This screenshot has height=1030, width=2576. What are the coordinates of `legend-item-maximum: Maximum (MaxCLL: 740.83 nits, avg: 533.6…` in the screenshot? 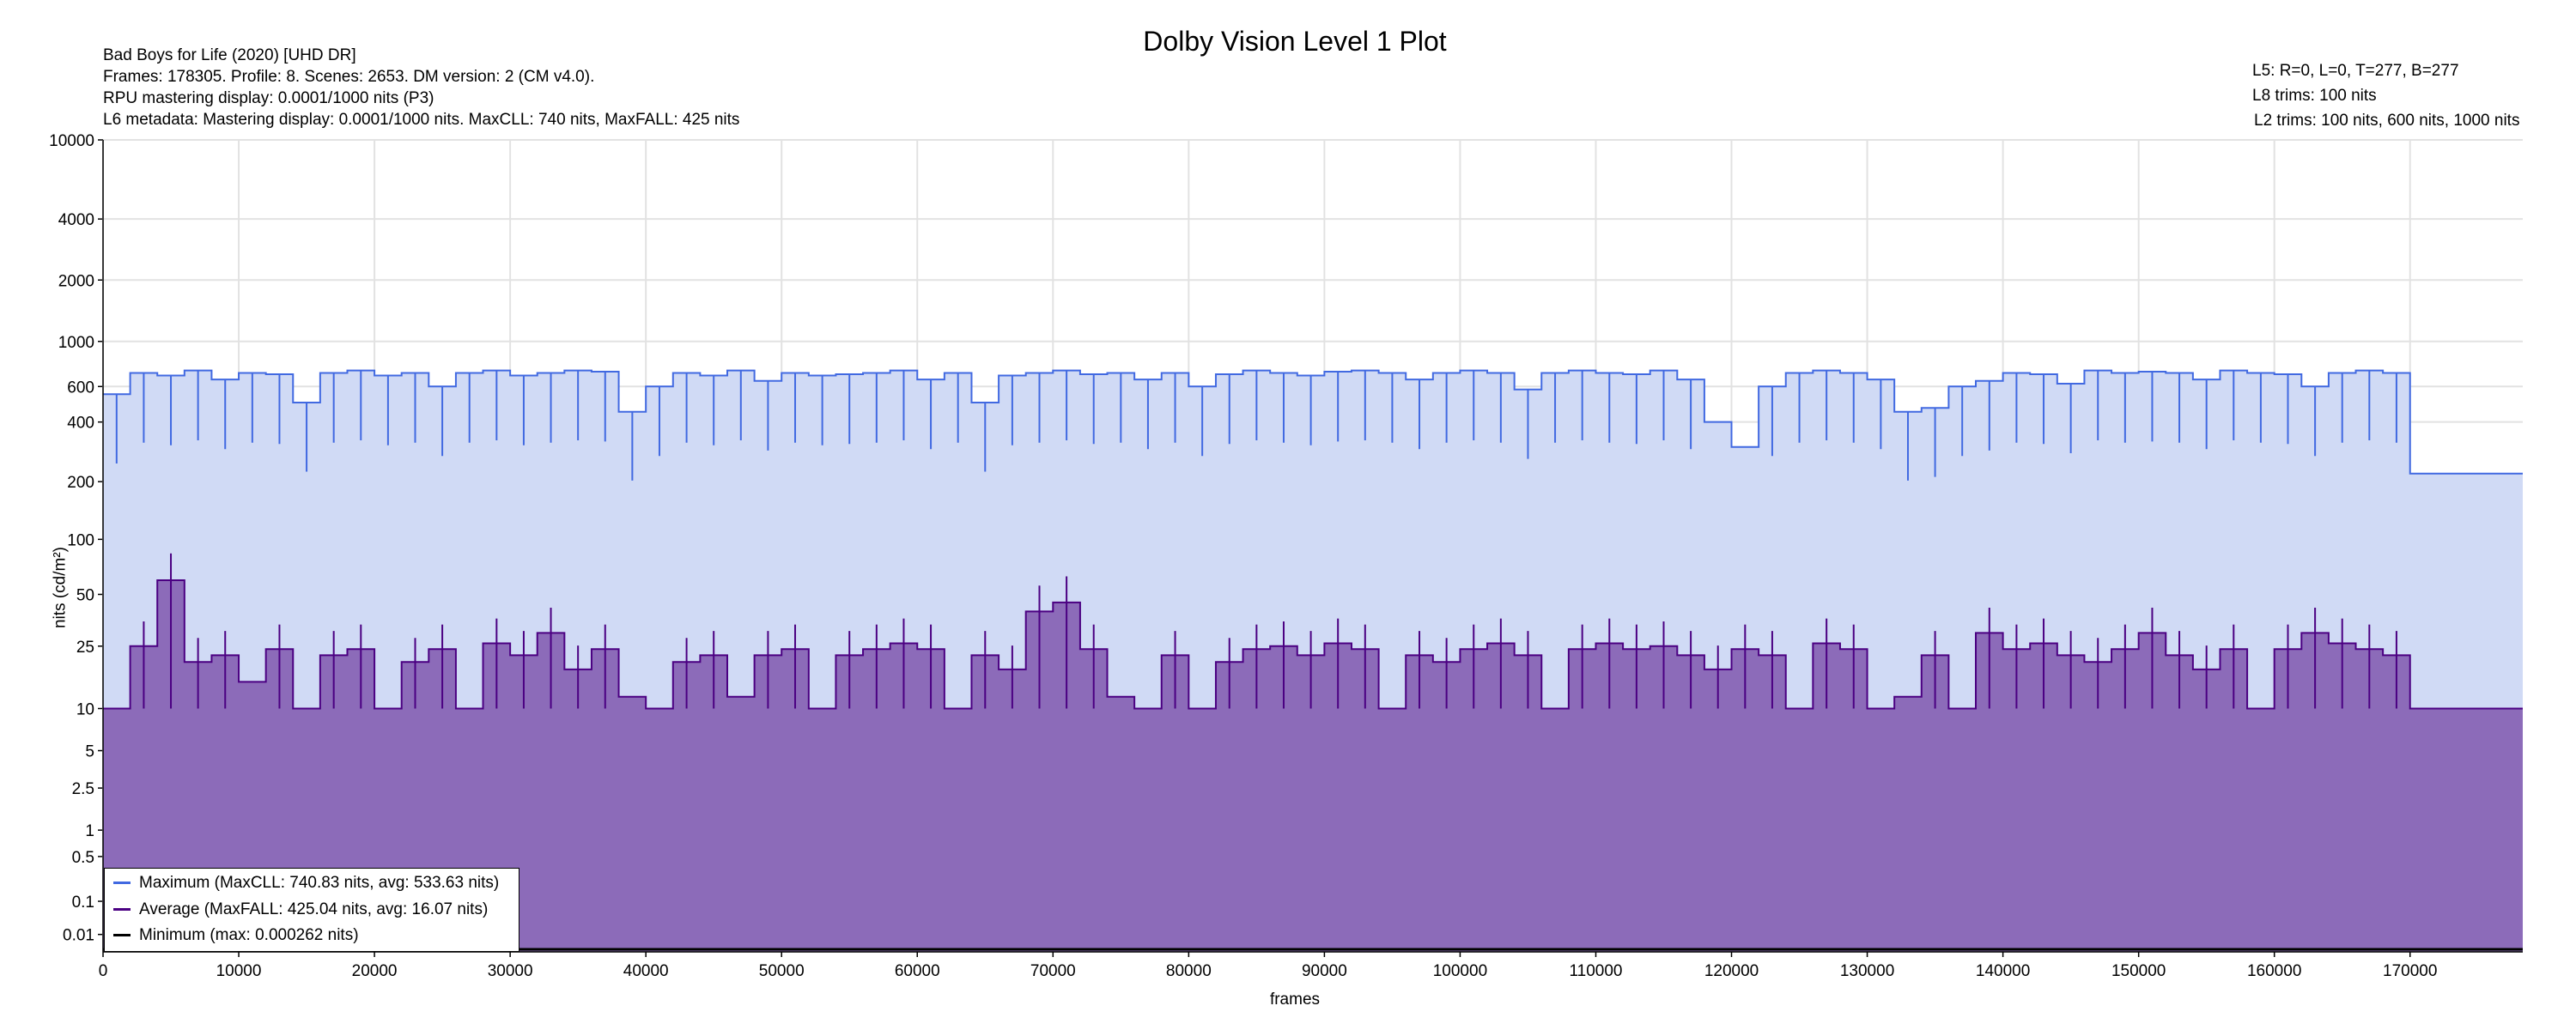 It's located at (306, 883).